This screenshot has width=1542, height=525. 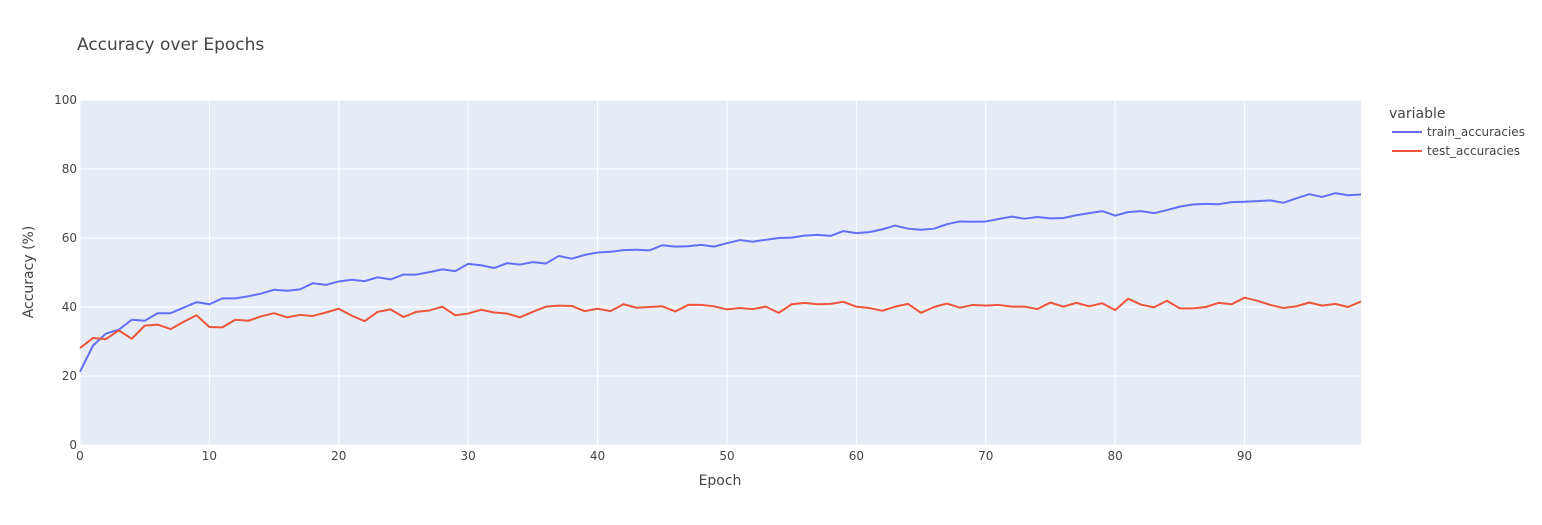 What do you see at coordinates (597, 456) in the screenshot?
I see `x-tick-label: 40` at bounding box center [597, 456].